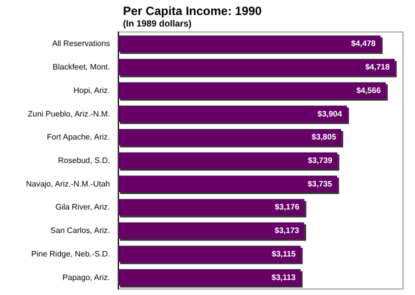 This screenshot has width=415, height=295. I want to click on data-label: $3,904, so click(330, 113).